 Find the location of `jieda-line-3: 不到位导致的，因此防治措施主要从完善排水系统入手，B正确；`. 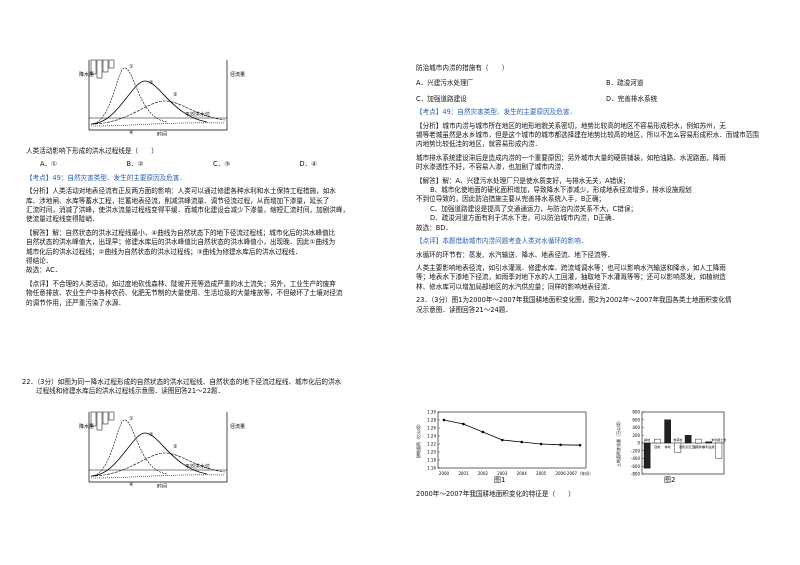

jieda-line-3: 不到位导致的，因此防治措施主要从完善排水系统入手，B正确； is located at coordinates (511, 199).